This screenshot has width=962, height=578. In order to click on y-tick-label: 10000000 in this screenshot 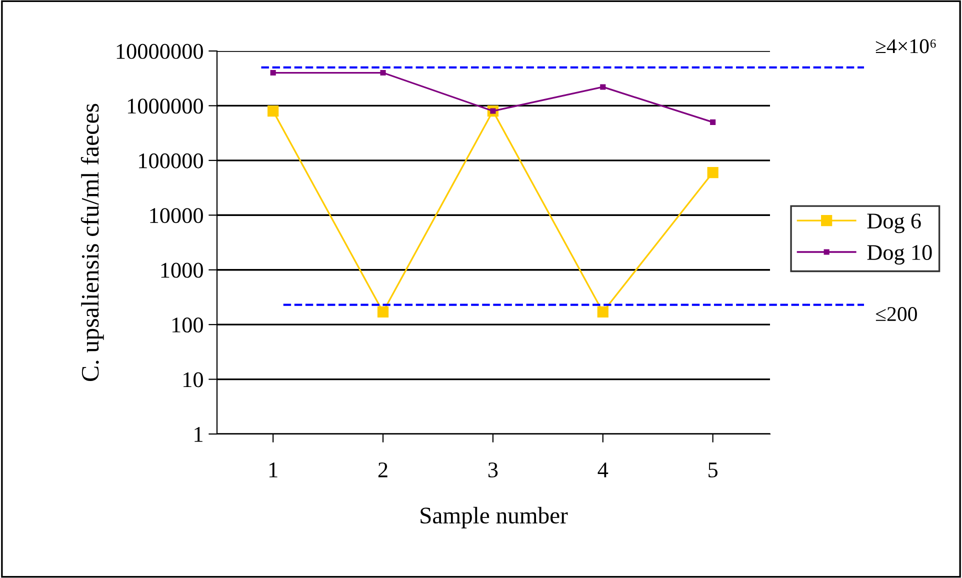, I will do `click(159, 51)`.